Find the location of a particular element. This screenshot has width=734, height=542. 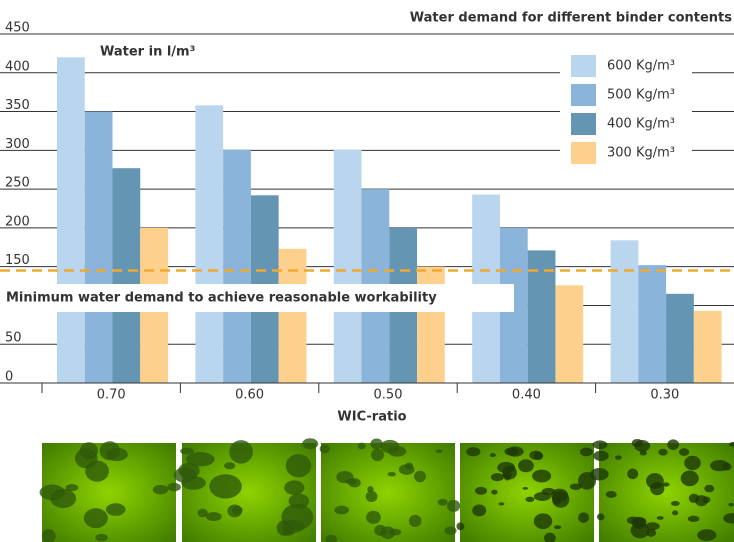

y-tick-label: 250 is located at coordinates (17, 183).